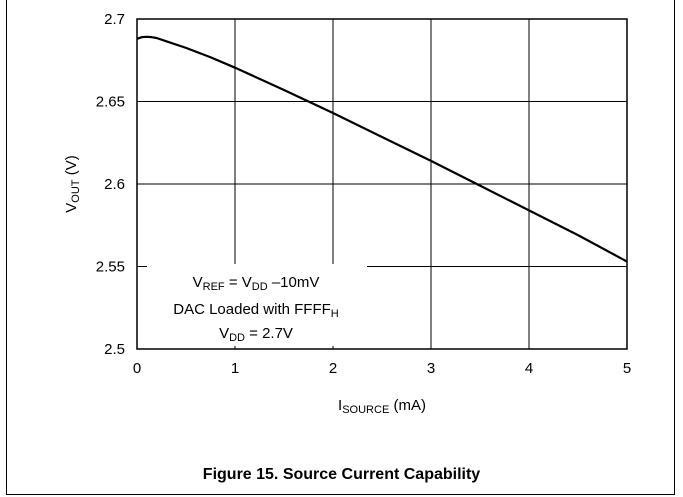 This screenshot has height=497, width=683. What do you see at coordinates (114, 349) in the screenshot?
I see `y-tick-label: 2.5` at bounding box center [114, 349].